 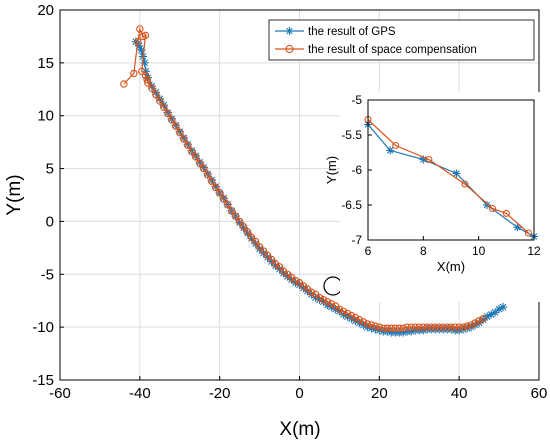 I want to click on main-x-tick-label: 20, so click(x=379, y=393).